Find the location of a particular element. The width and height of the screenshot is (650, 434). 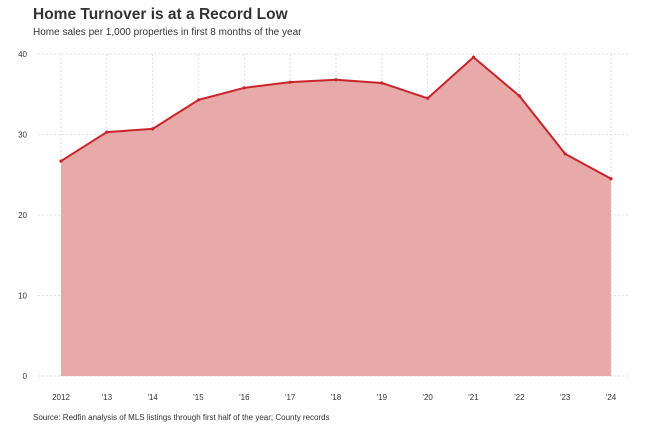

y-tick-label: 0 is located at coordinates (25, 376).